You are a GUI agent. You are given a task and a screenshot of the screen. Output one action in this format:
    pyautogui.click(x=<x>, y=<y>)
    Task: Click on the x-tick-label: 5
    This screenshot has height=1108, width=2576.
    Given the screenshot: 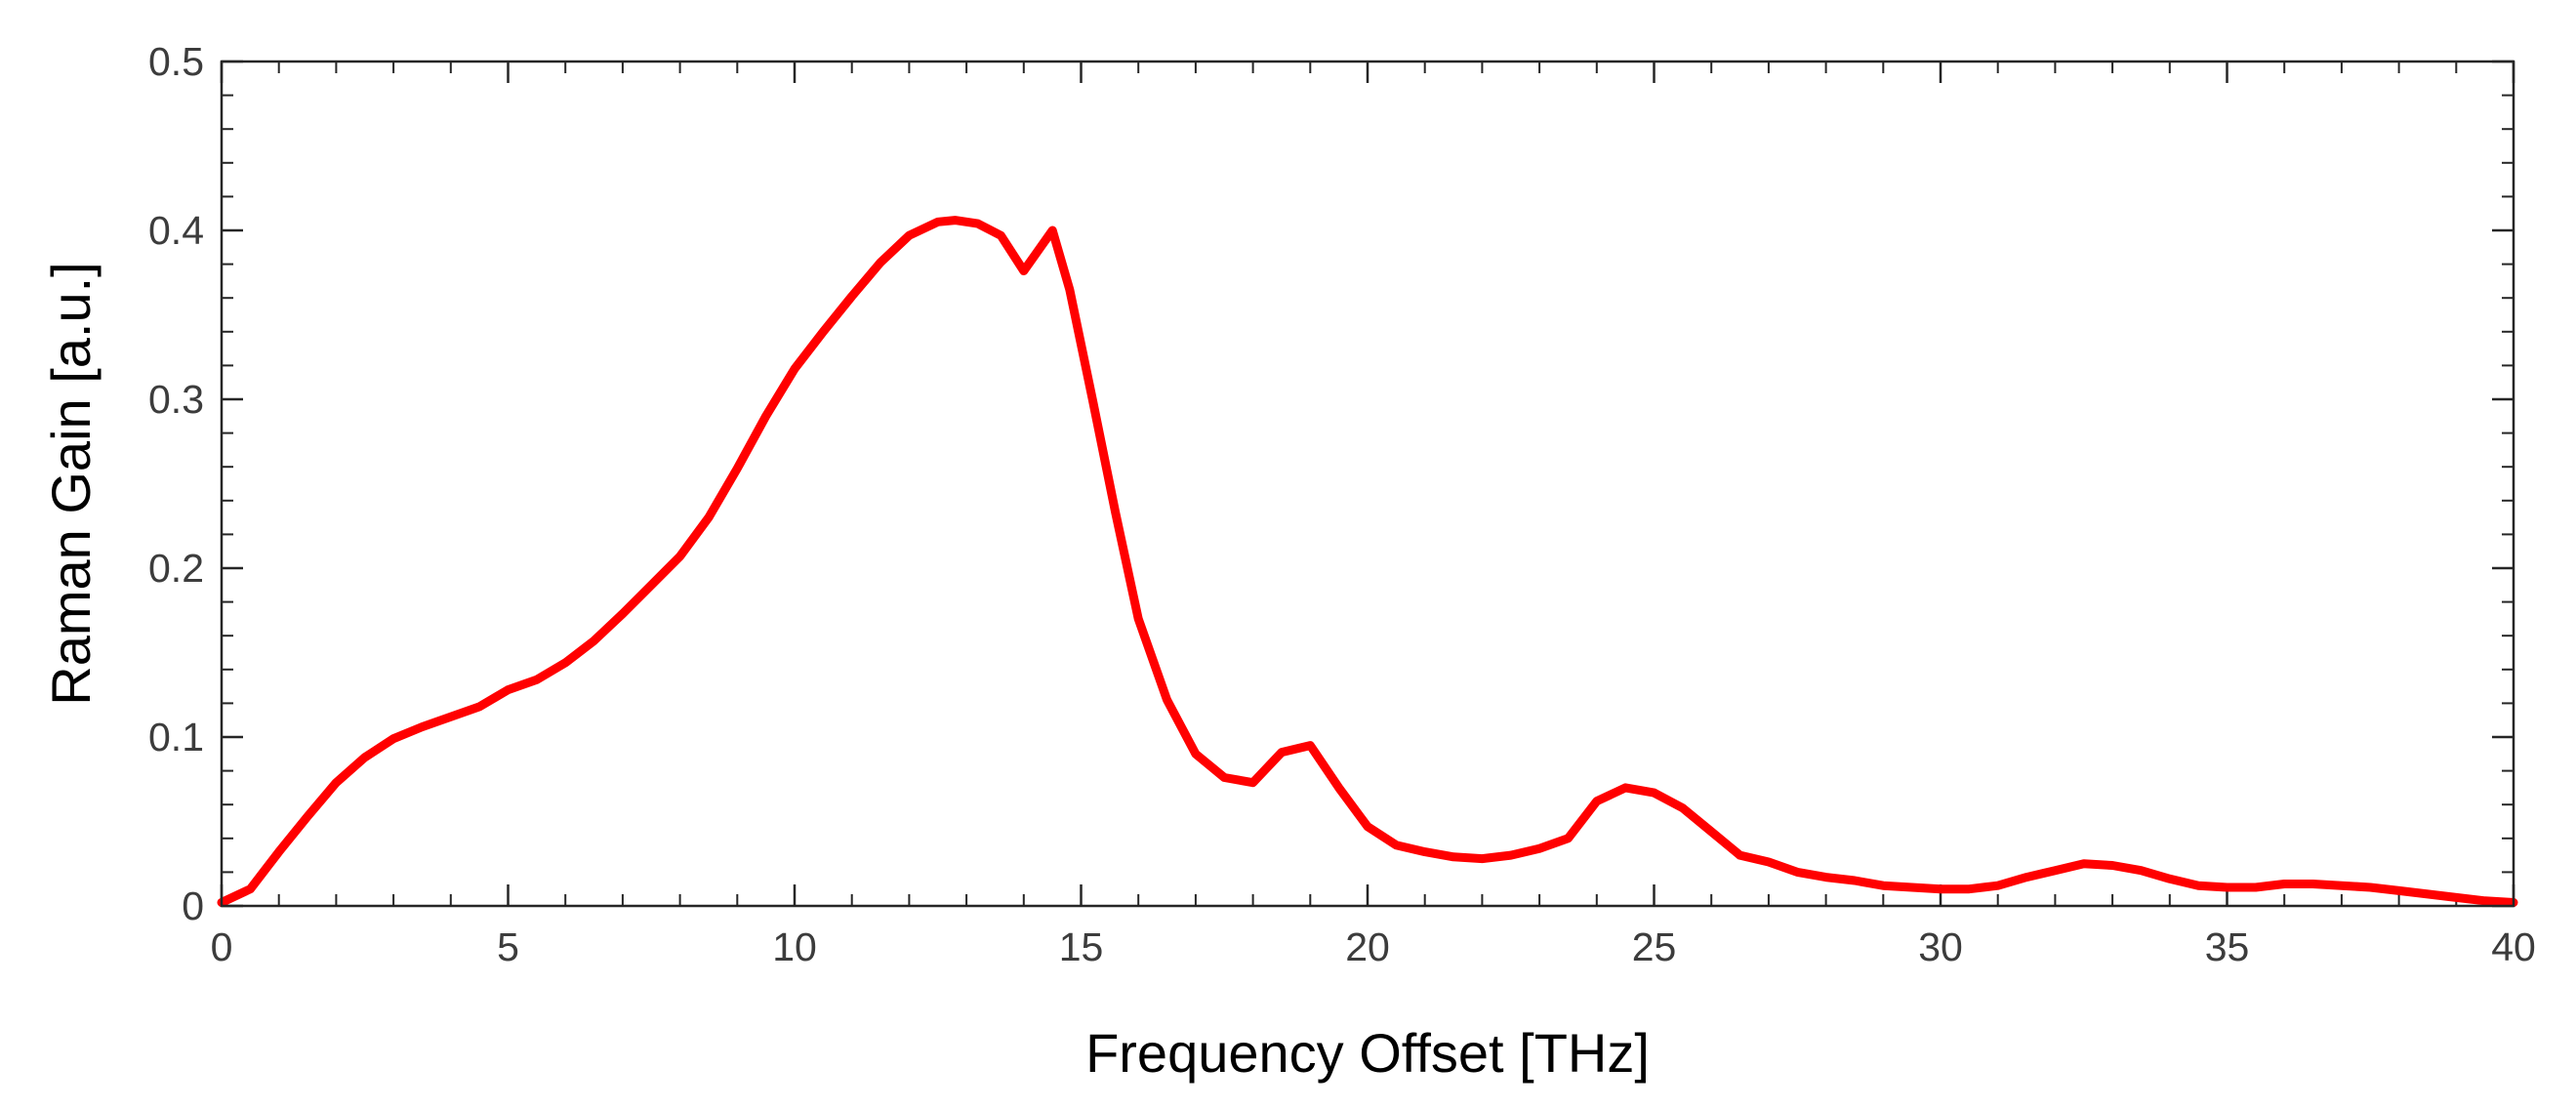 What is the action you would take?
    pyautogui.click(x=508, y=946)
    